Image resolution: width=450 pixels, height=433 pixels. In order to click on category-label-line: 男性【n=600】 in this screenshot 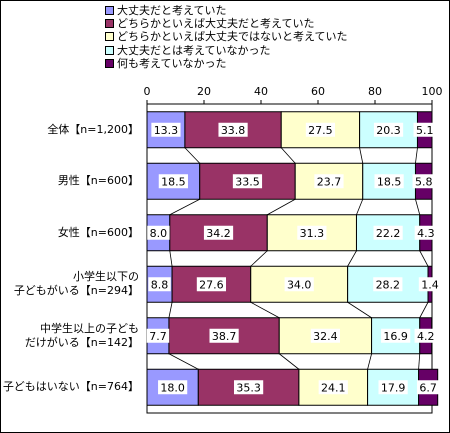, I will do `click(98, 181)`.